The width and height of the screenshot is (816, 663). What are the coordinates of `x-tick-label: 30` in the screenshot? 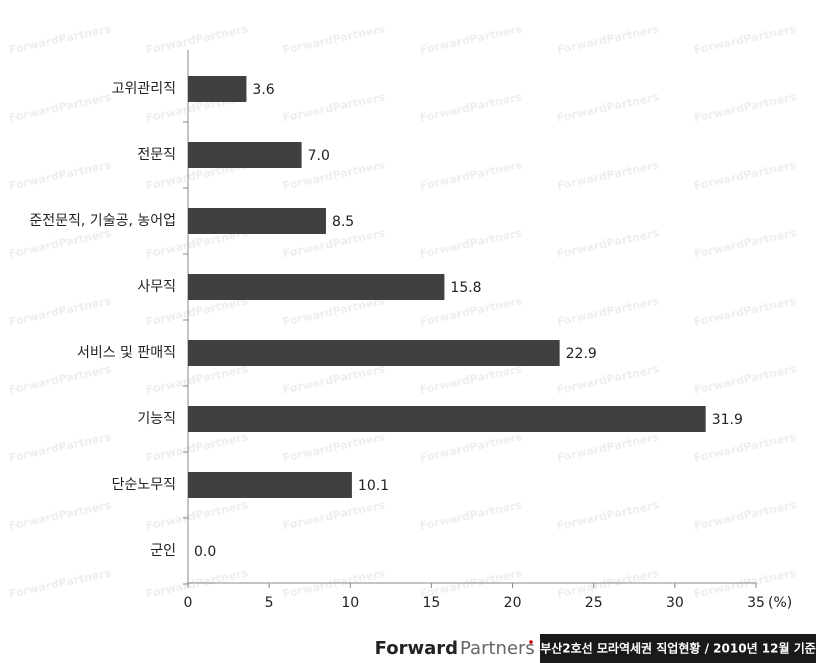 It's located at (675, 603).